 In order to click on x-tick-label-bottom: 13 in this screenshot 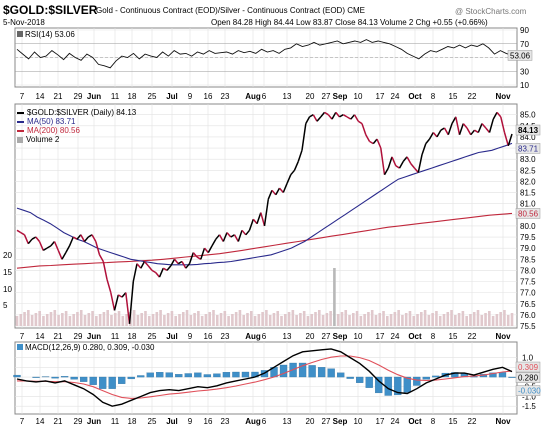, I will do `click(287, 421)`.